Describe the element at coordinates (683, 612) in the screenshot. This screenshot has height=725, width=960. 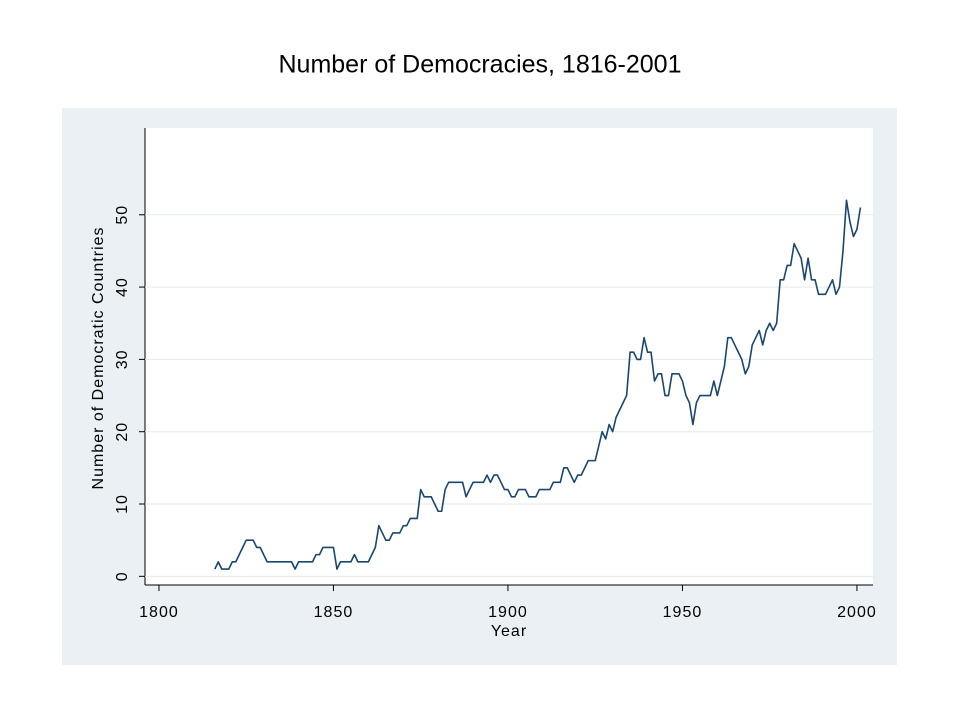
I see `x-tick-label: 1950` at that location.